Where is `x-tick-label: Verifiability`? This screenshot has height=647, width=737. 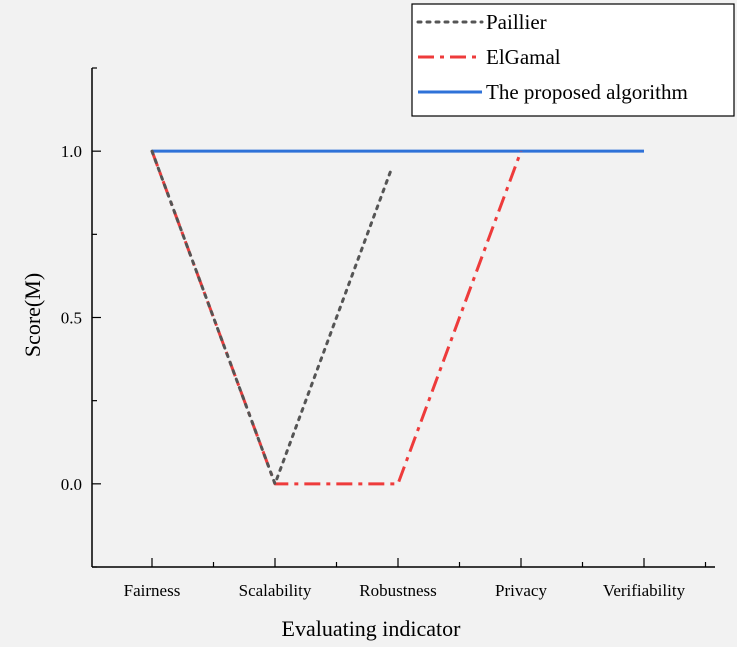 x-tick-label: Verifiability is located at coordinates (644, 590).